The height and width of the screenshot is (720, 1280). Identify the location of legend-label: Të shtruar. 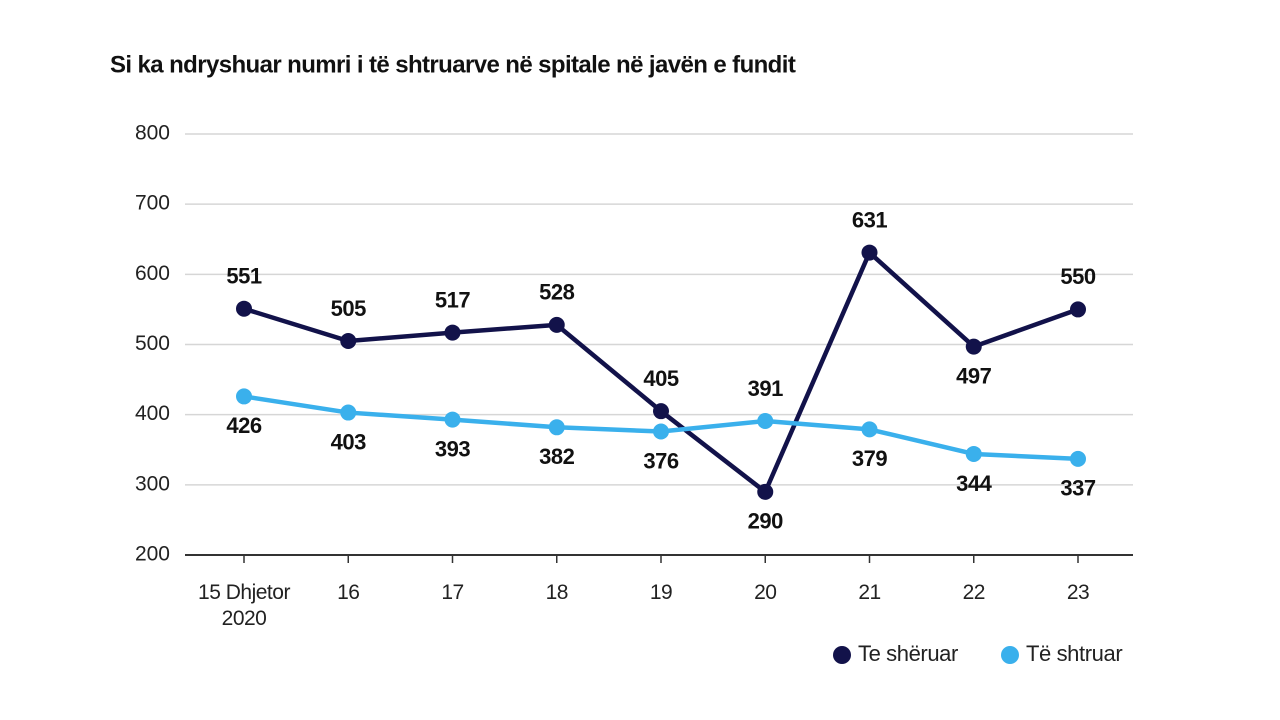
(1074, 653).